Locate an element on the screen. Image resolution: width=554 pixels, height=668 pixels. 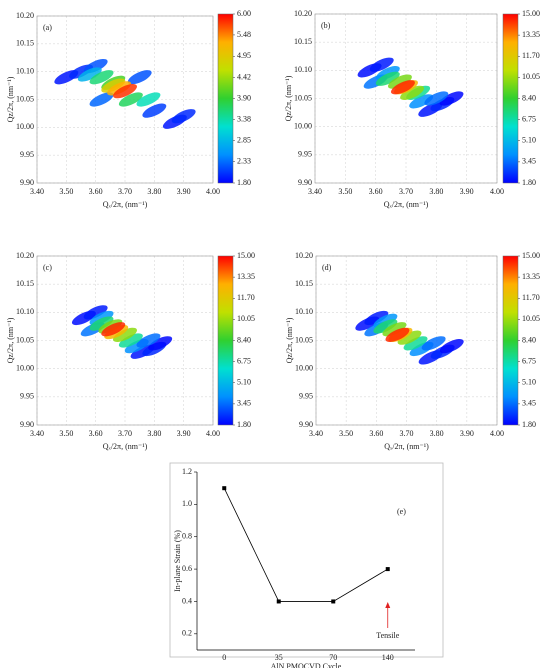
colorbar-label: 2.85 is located at coordinates (244, 140).